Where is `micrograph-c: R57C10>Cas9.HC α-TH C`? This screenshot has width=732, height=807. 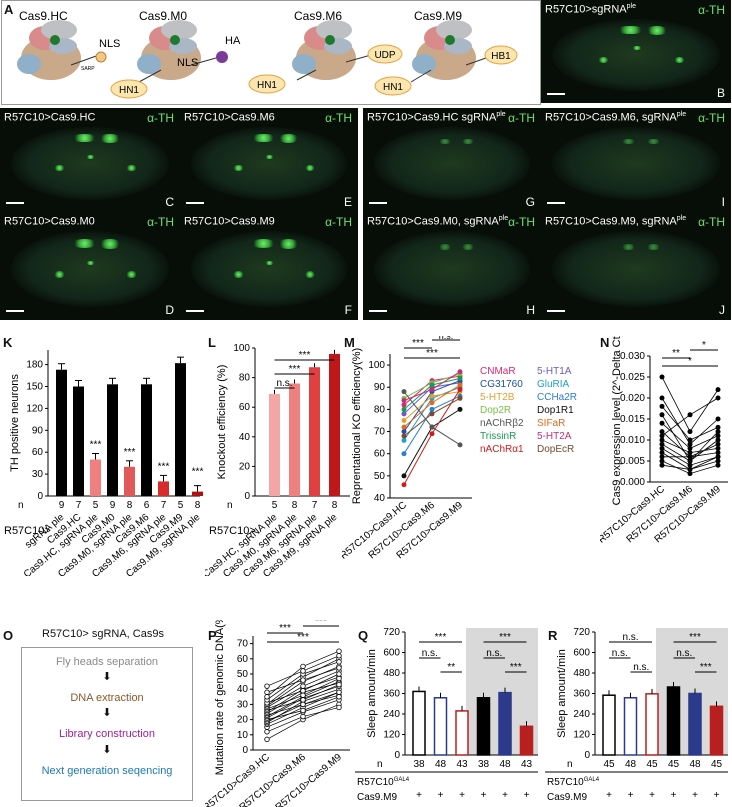
micrograph-c: R57C10>Cas9.HC α-TH C is located at coordinates (90, 160).